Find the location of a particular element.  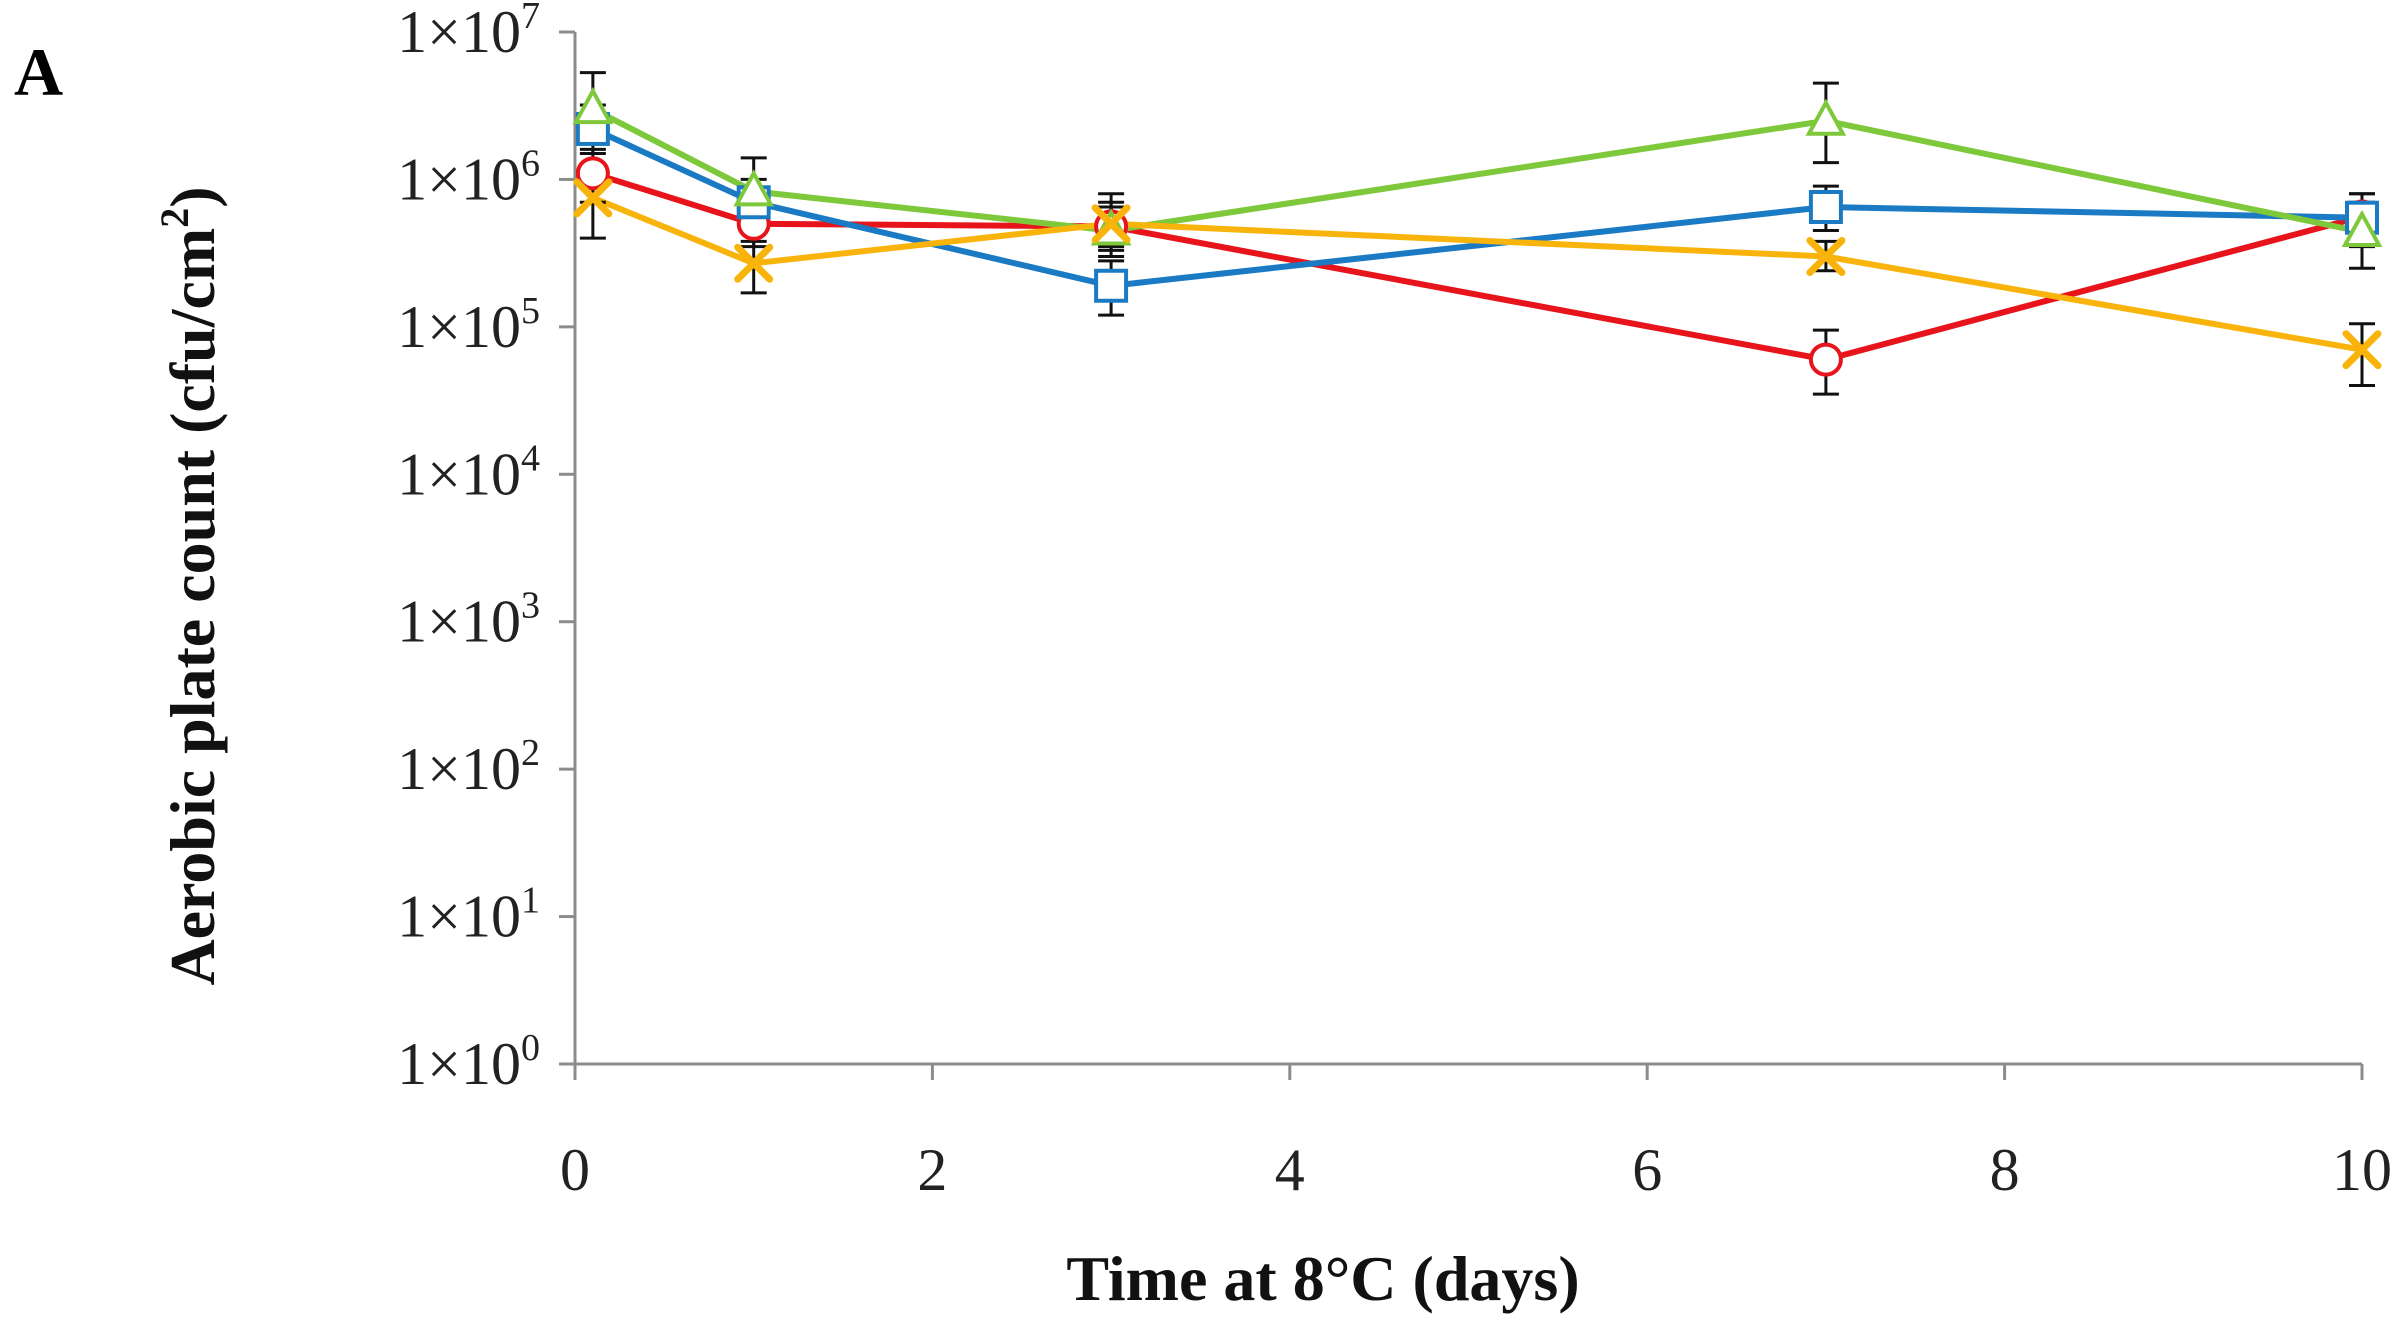

y-tick-label-exponent: 1 is located at coordinates (530, 901).